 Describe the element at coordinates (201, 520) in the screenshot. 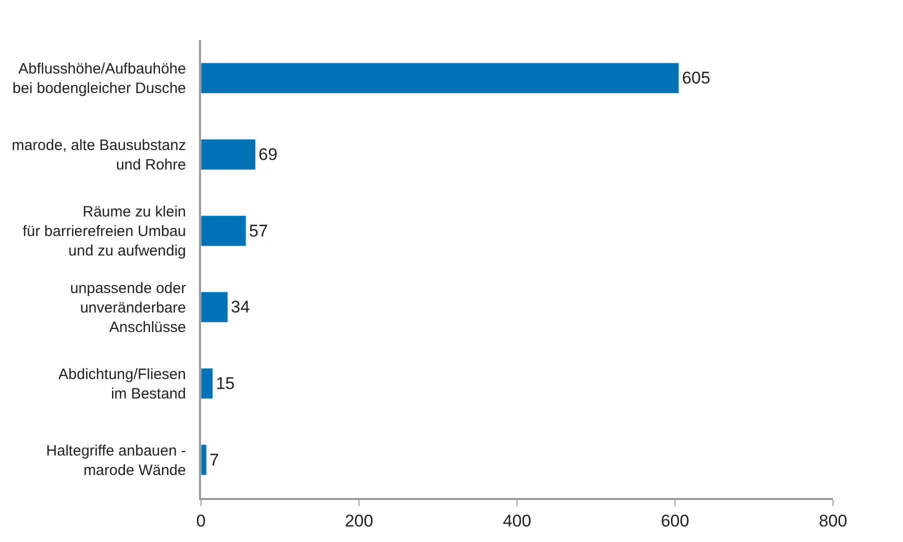

I see `x-tick-label: 0` at that location.